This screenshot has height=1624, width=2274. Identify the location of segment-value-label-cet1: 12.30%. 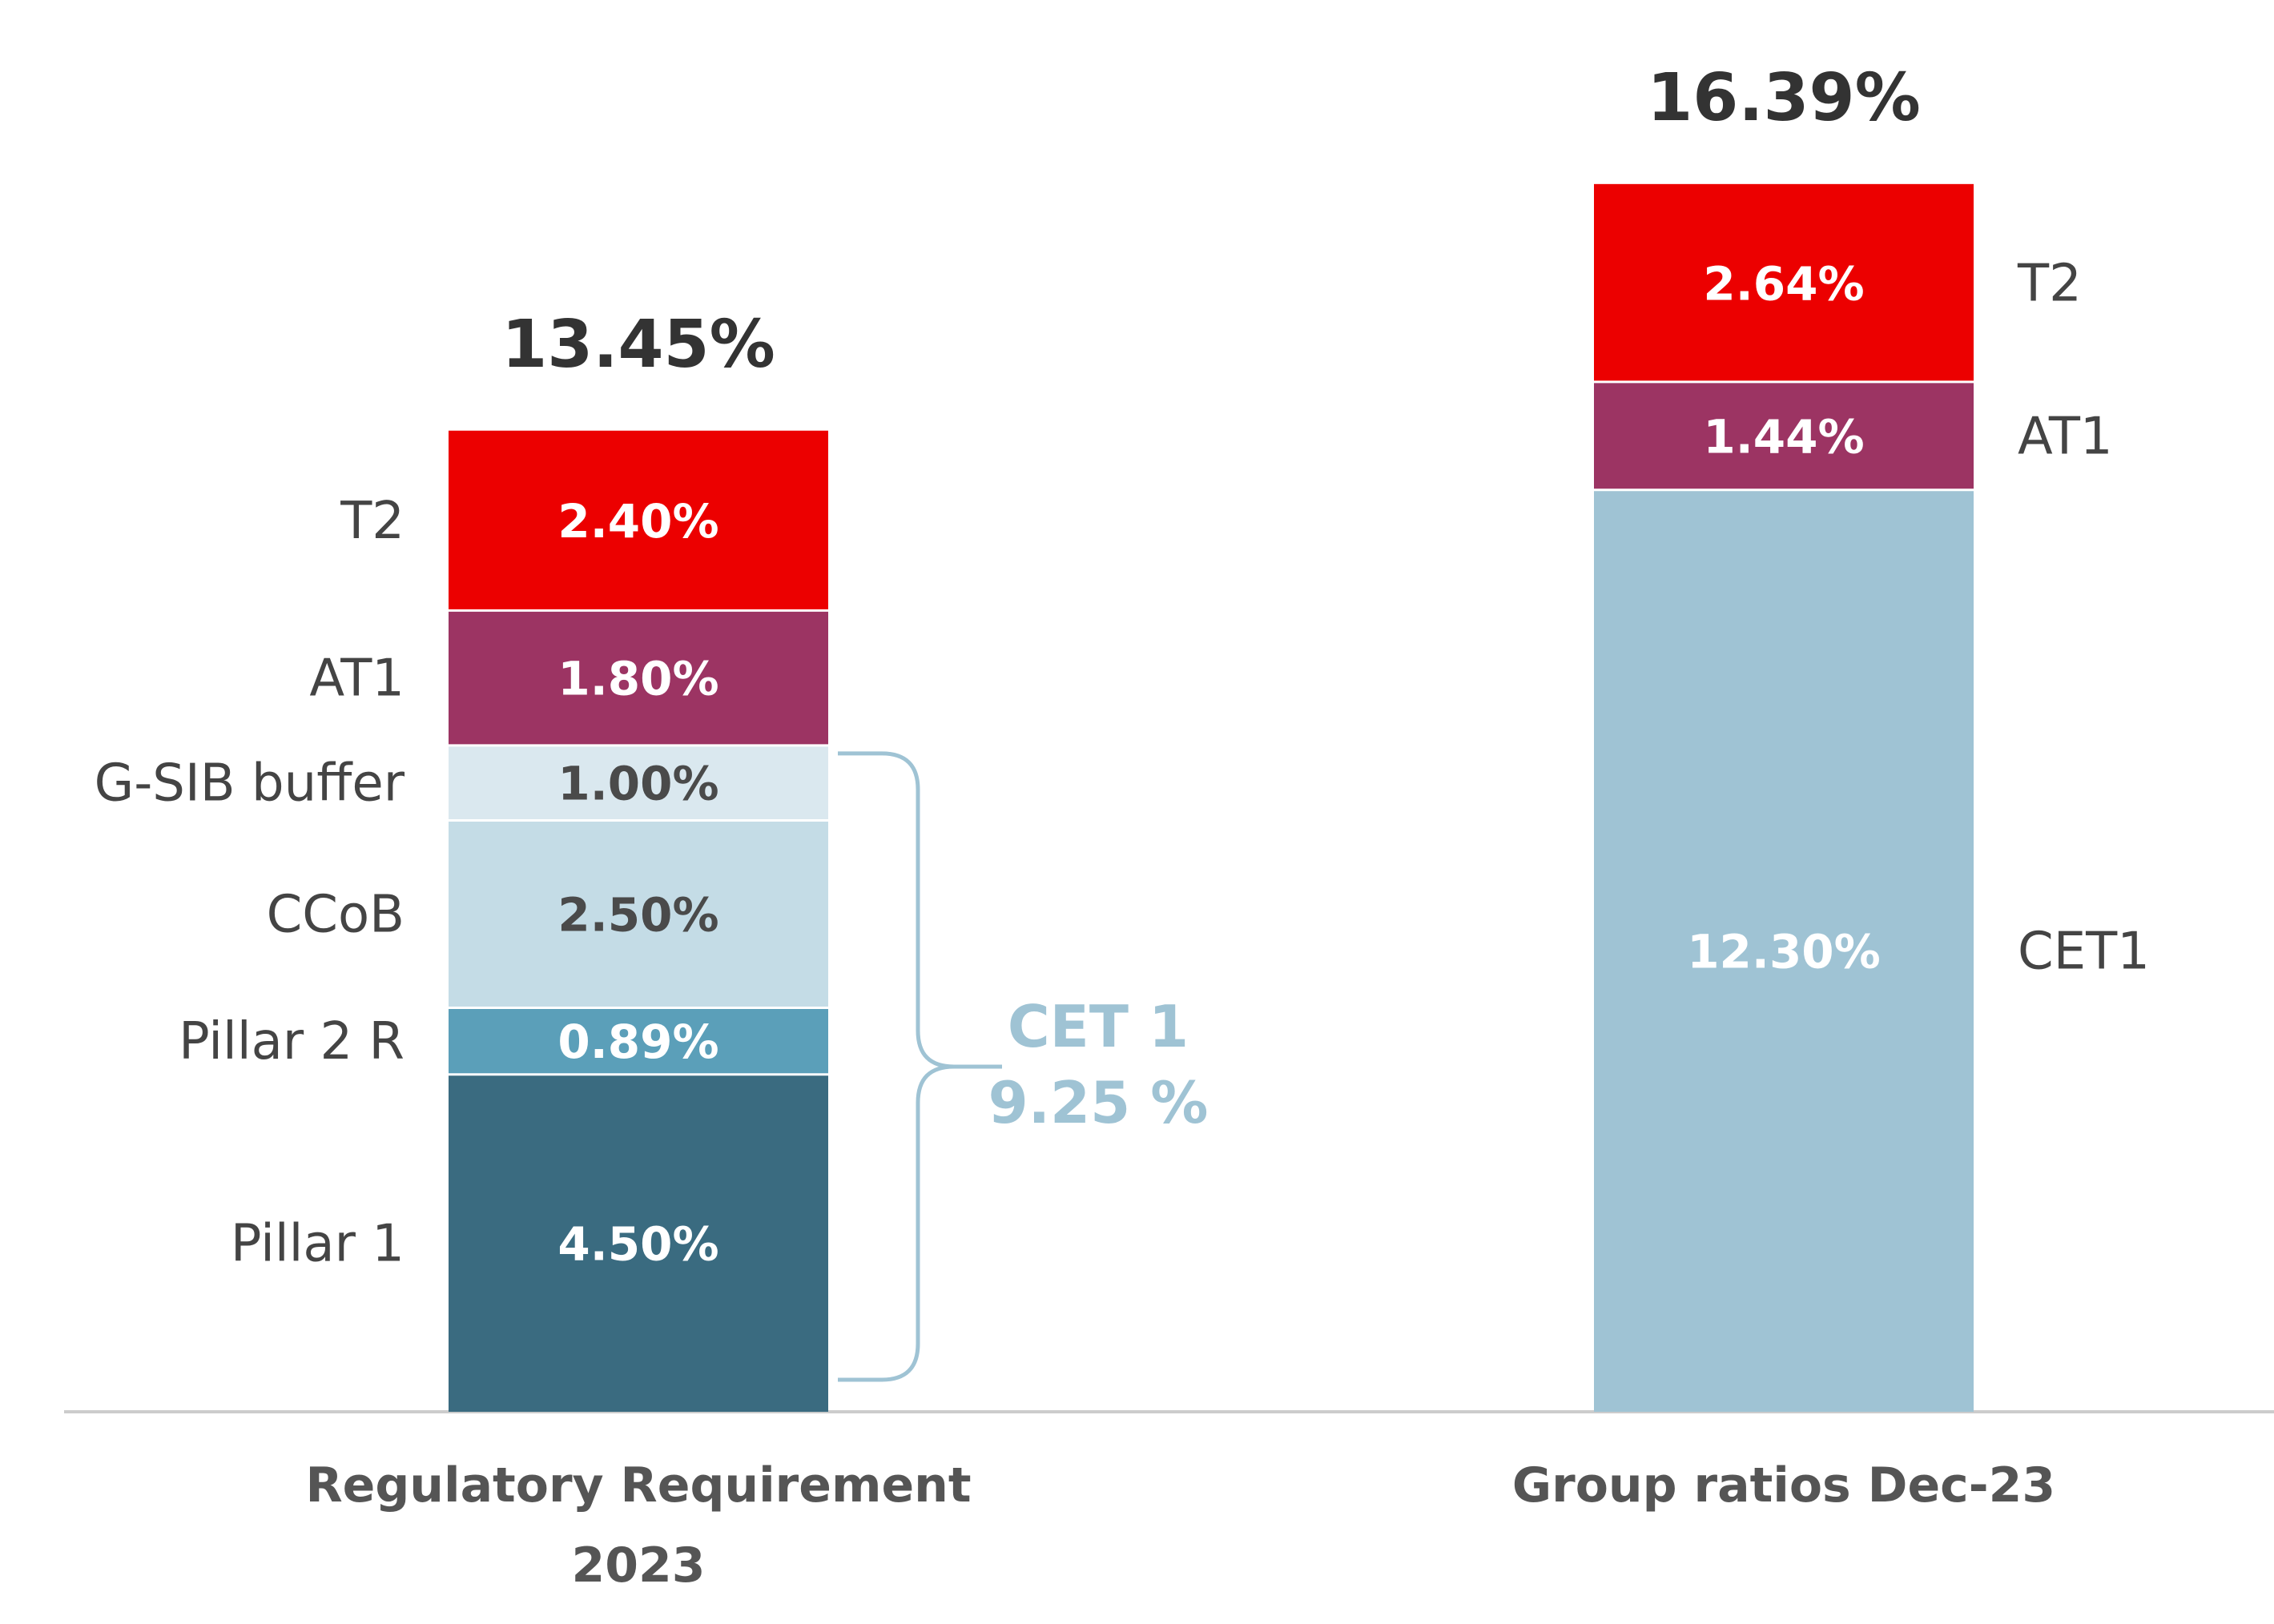
(1784, 951).